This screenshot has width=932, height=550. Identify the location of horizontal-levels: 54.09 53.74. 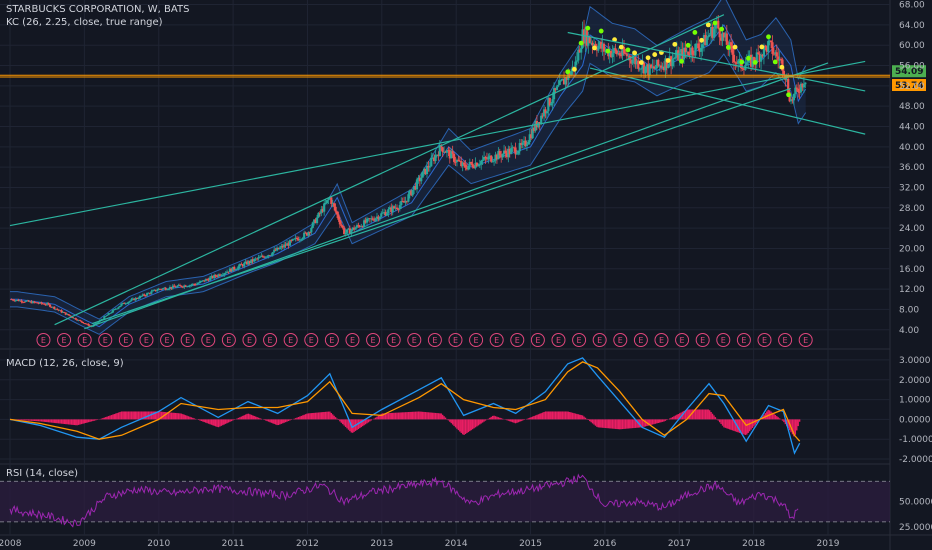
(463, 78).